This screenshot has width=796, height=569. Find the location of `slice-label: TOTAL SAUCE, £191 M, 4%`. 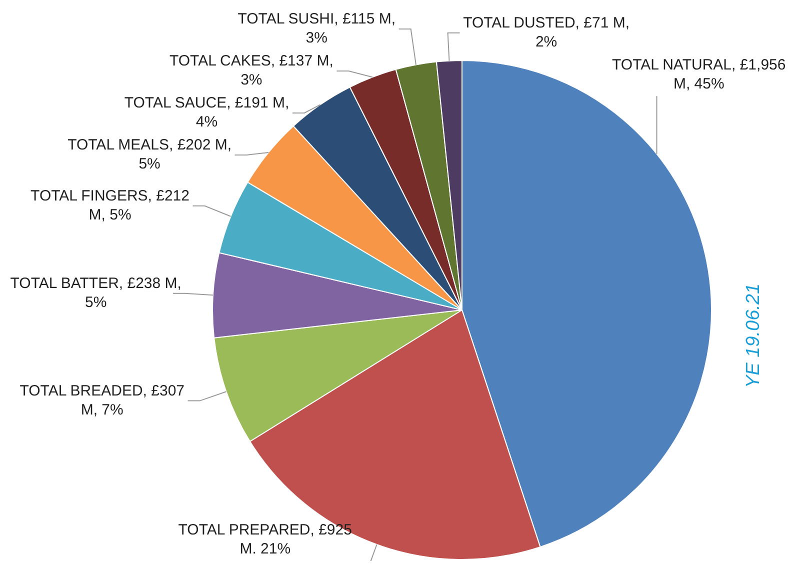

slice-label: TOTAL SAUCE, £191 M, 4% is located at coordinates (207, 112).